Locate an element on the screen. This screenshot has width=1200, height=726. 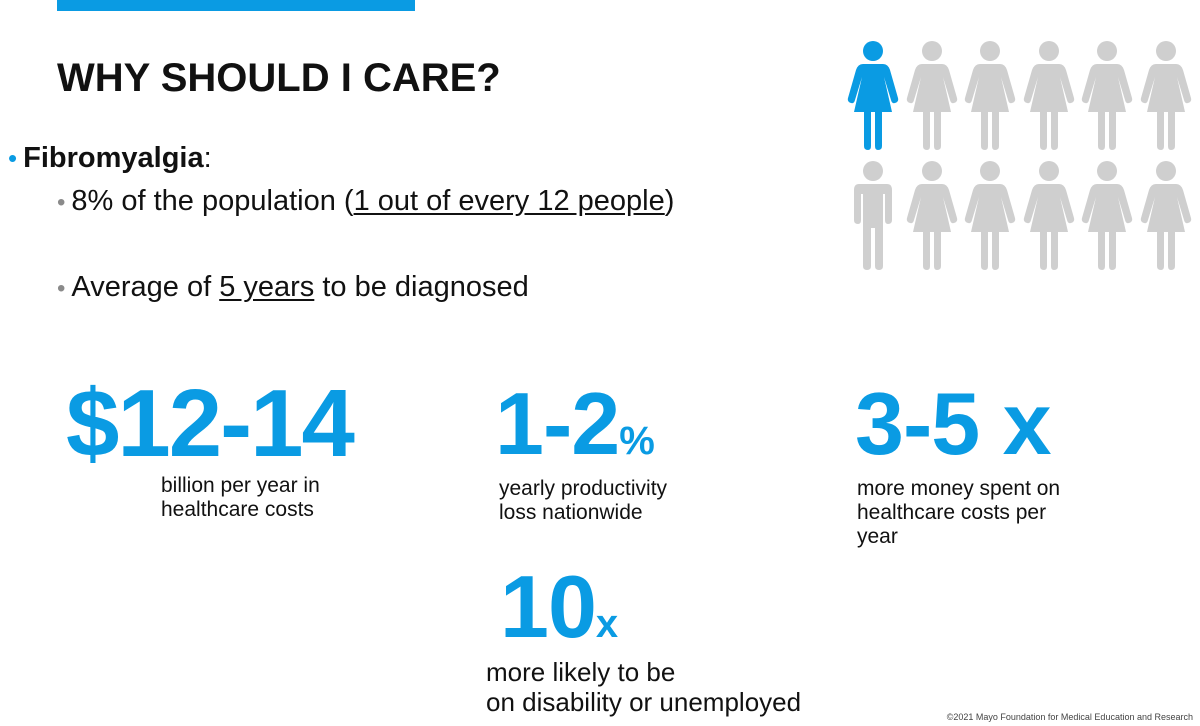
slide-title: WHY SHOULD I CARE? is located at coordinates (279, 78).